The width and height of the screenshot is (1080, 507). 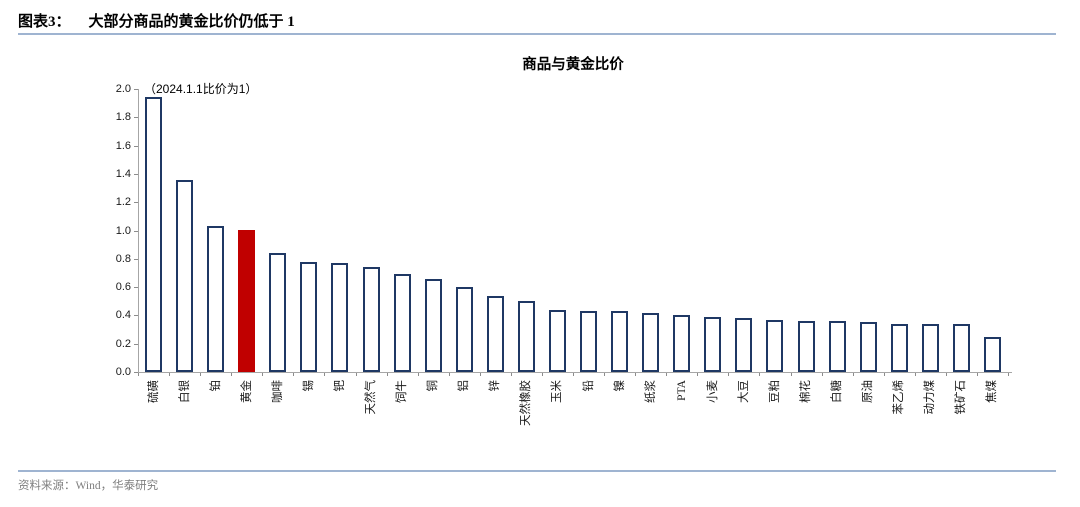 I want to click on source-note: 资料来源：Wind，华泰研究, so click(x=88, y=486).